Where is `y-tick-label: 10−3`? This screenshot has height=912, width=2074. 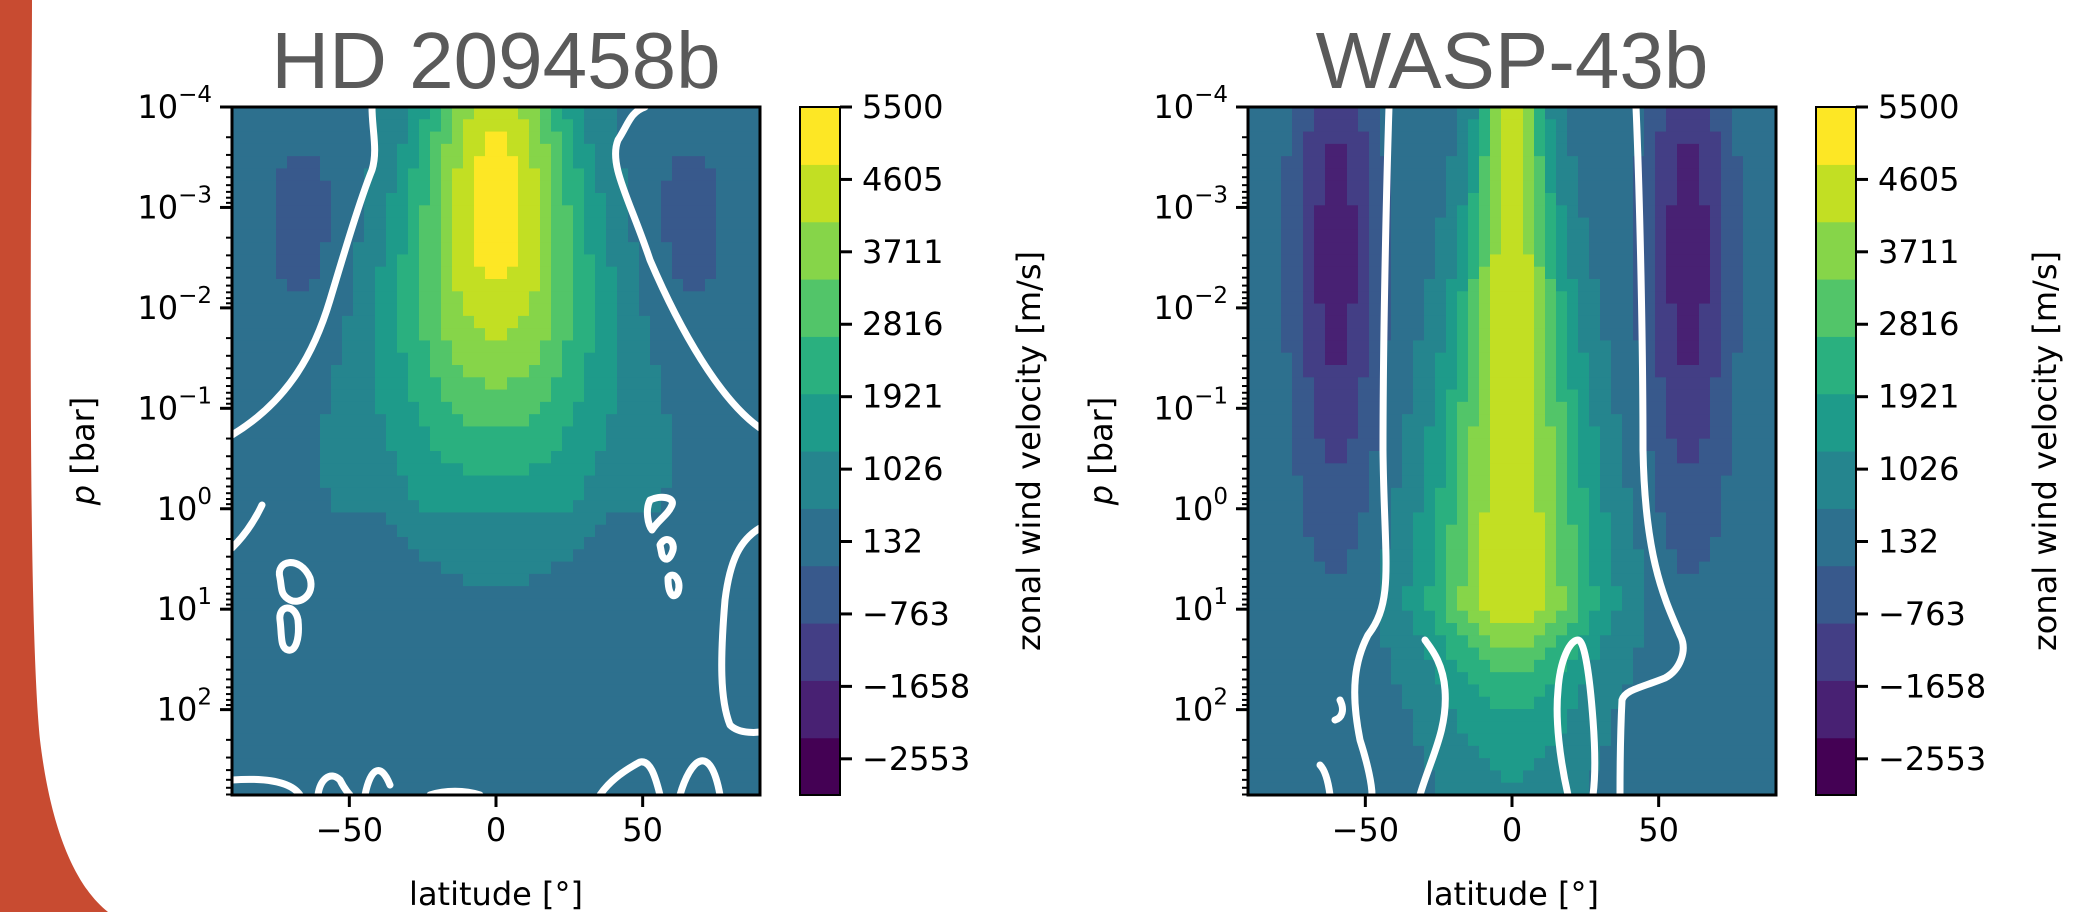 y-tick-label: 10−3 is located at coordinates (174, 204).